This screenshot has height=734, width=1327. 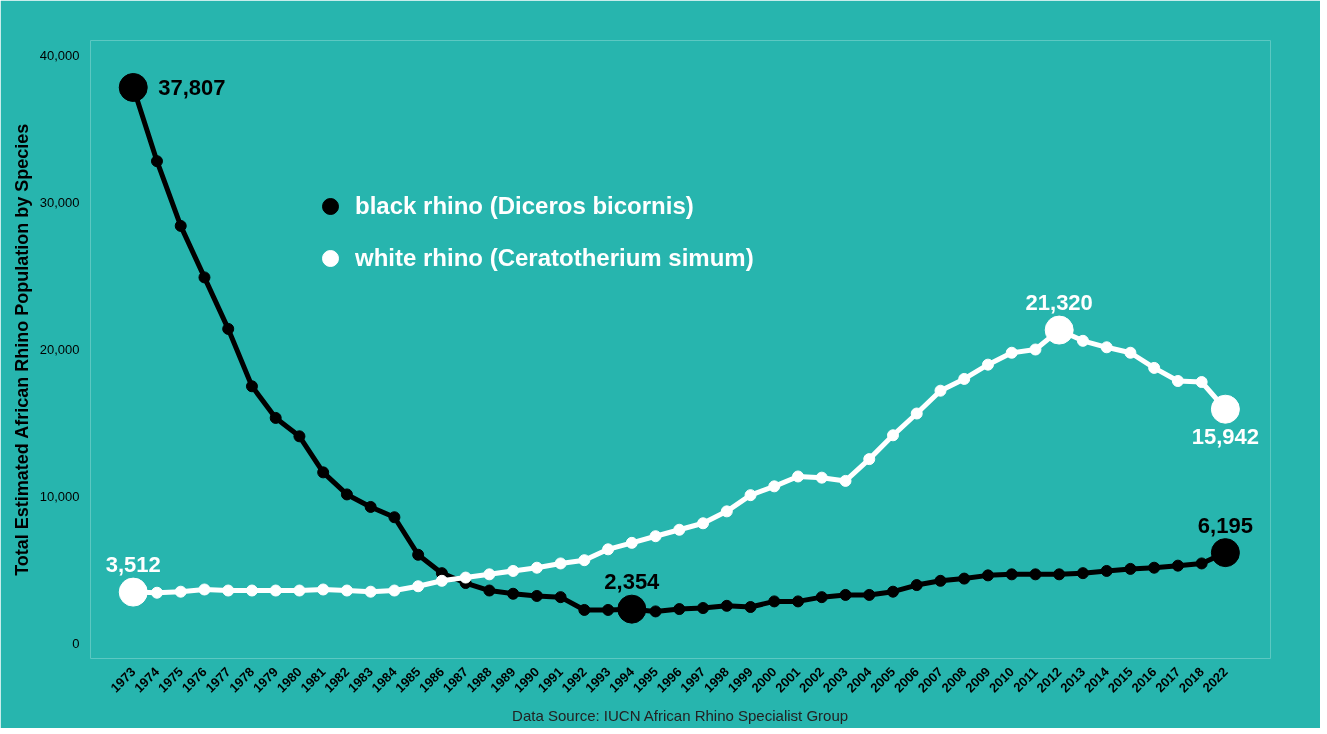 I want to click on source-note: Data Source: IUCN African Rhino Specialist Group, so click(x=680, y=715).